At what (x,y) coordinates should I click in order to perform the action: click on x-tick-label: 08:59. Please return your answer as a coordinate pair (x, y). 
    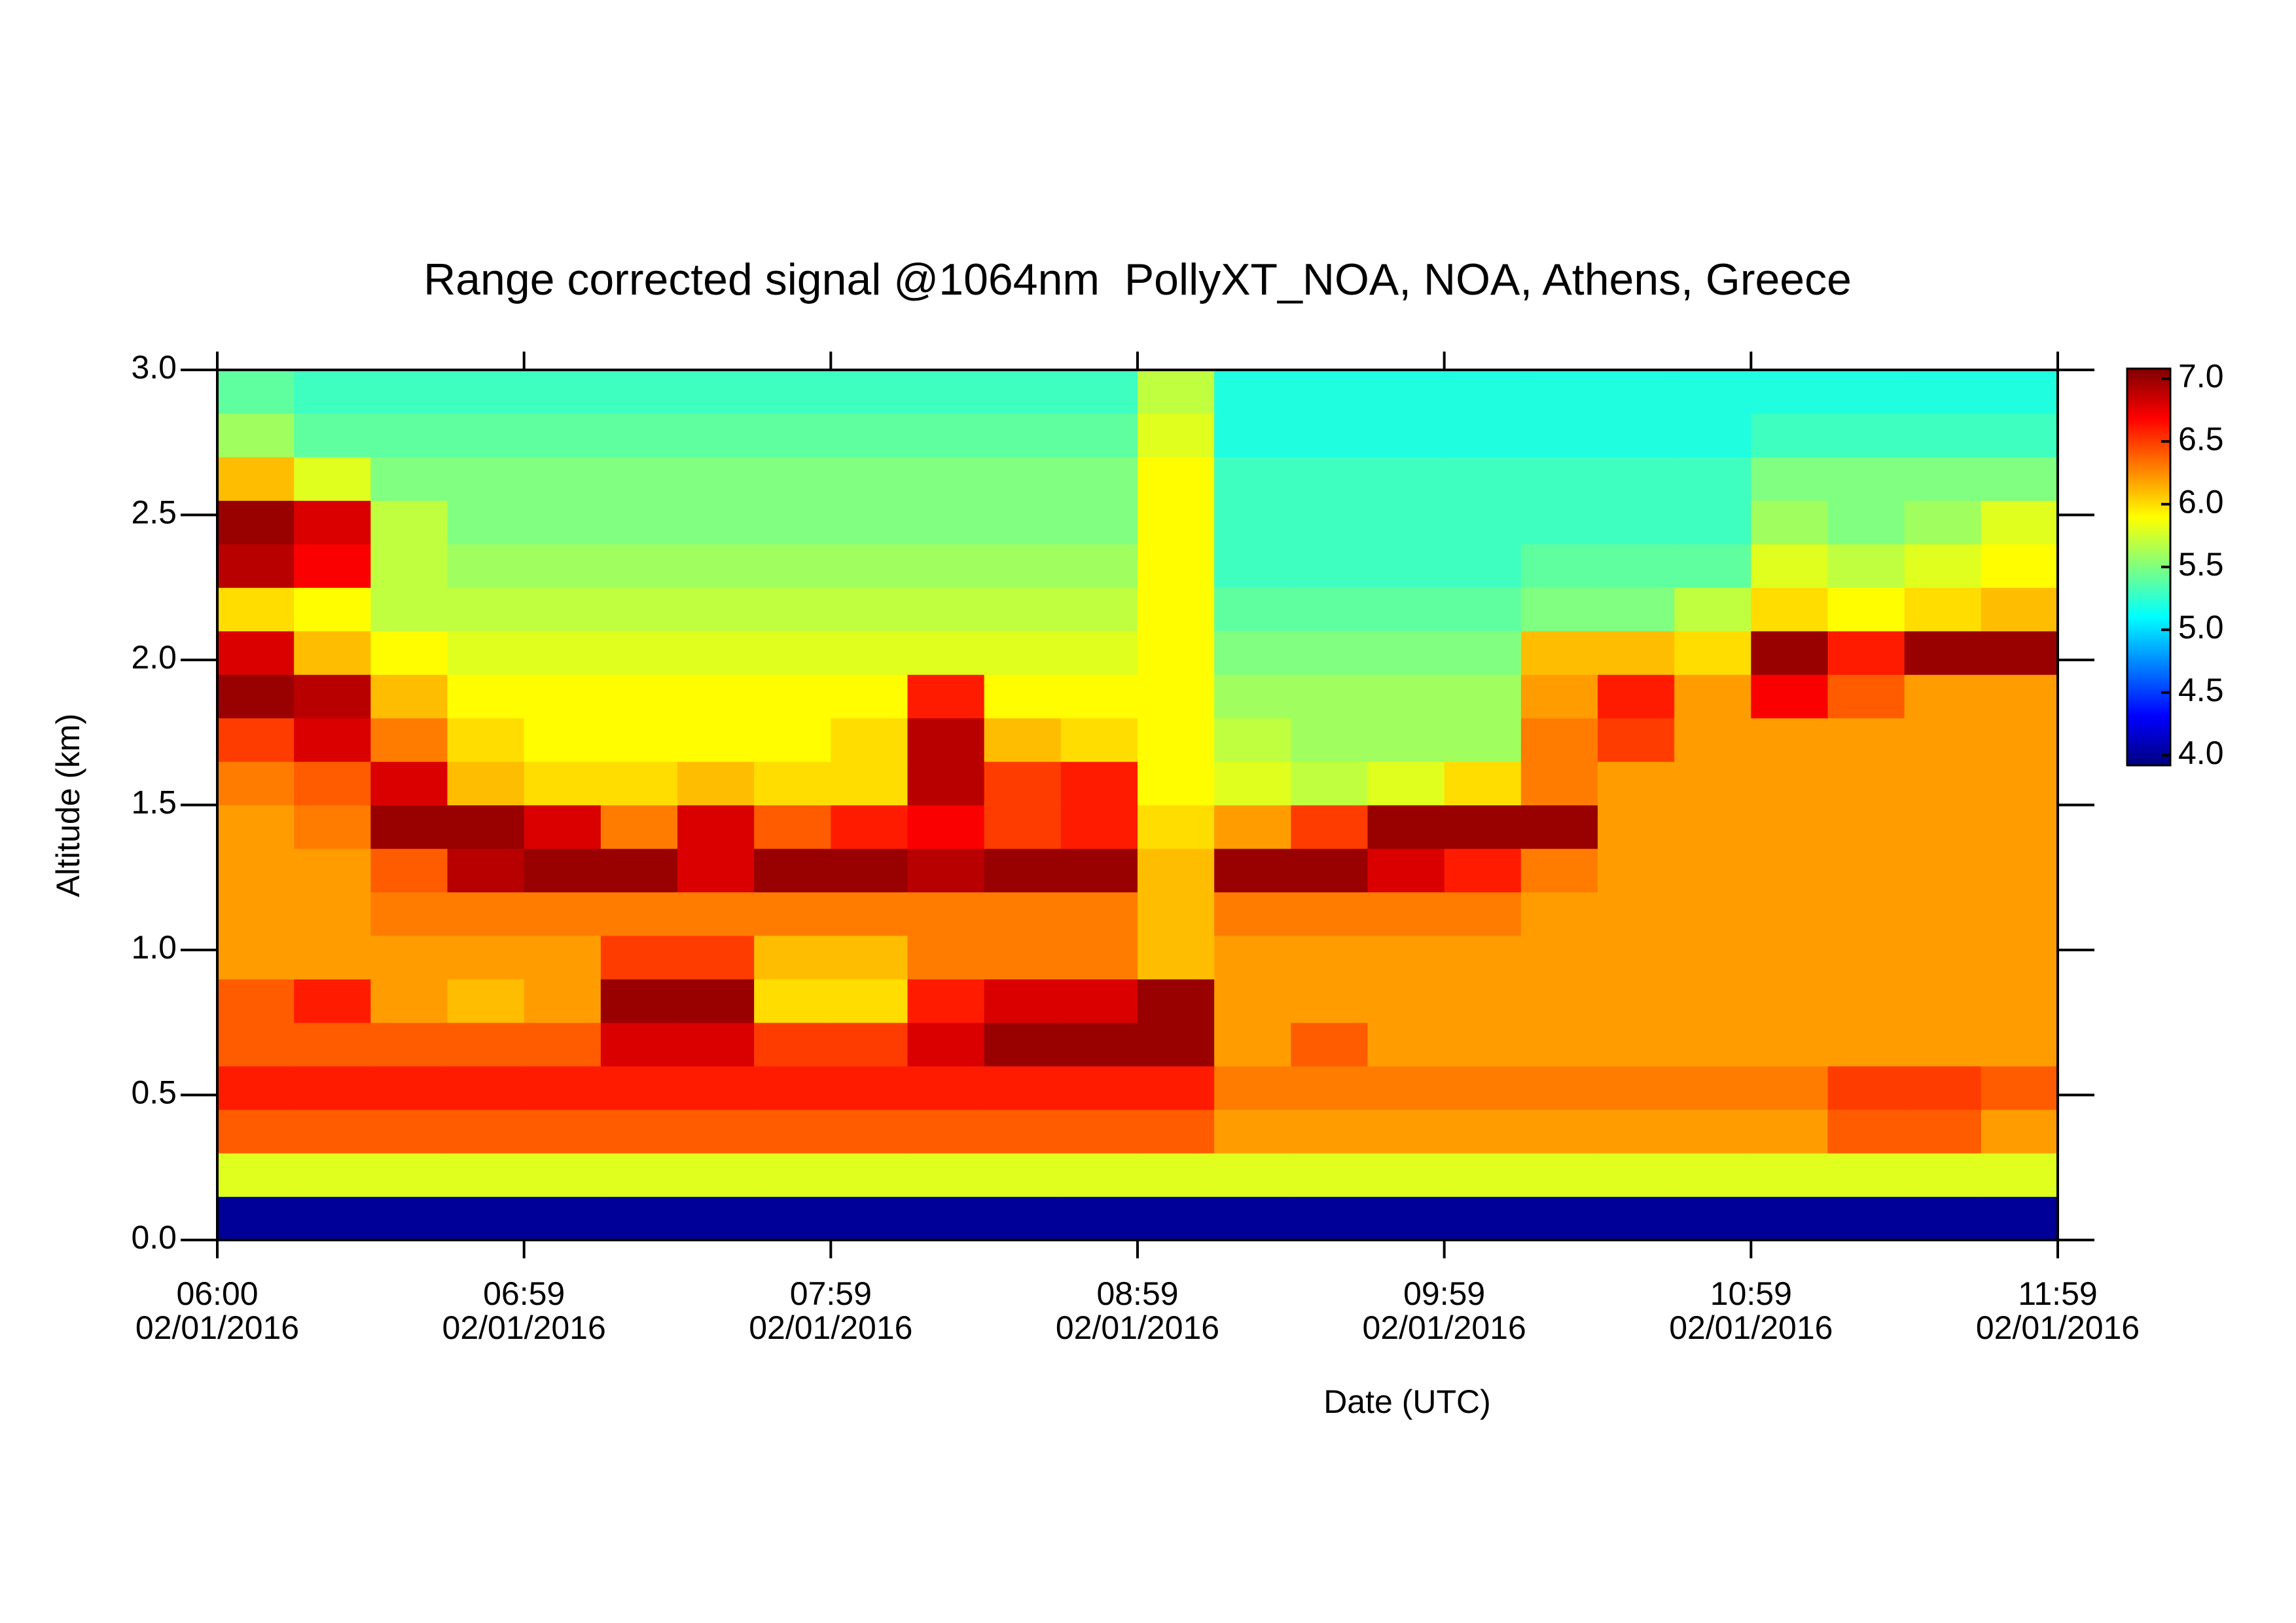
    Looking at the image, I should click on (1137, 1293).